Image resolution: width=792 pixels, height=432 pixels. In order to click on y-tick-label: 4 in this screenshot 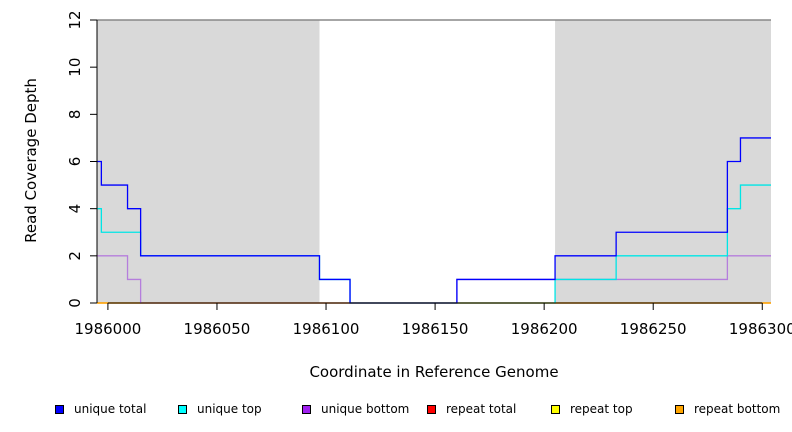, I will do `click(75, 209)`.